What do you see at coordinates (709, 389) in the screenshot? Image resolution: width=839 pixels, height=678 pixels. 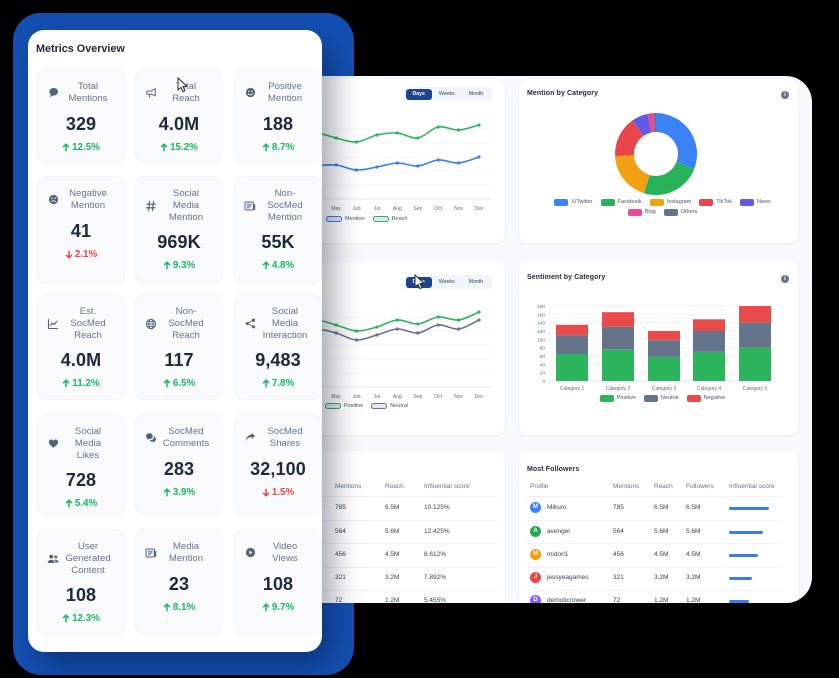 I see `svg-text: Category 4` at bounding box center [709, 389].